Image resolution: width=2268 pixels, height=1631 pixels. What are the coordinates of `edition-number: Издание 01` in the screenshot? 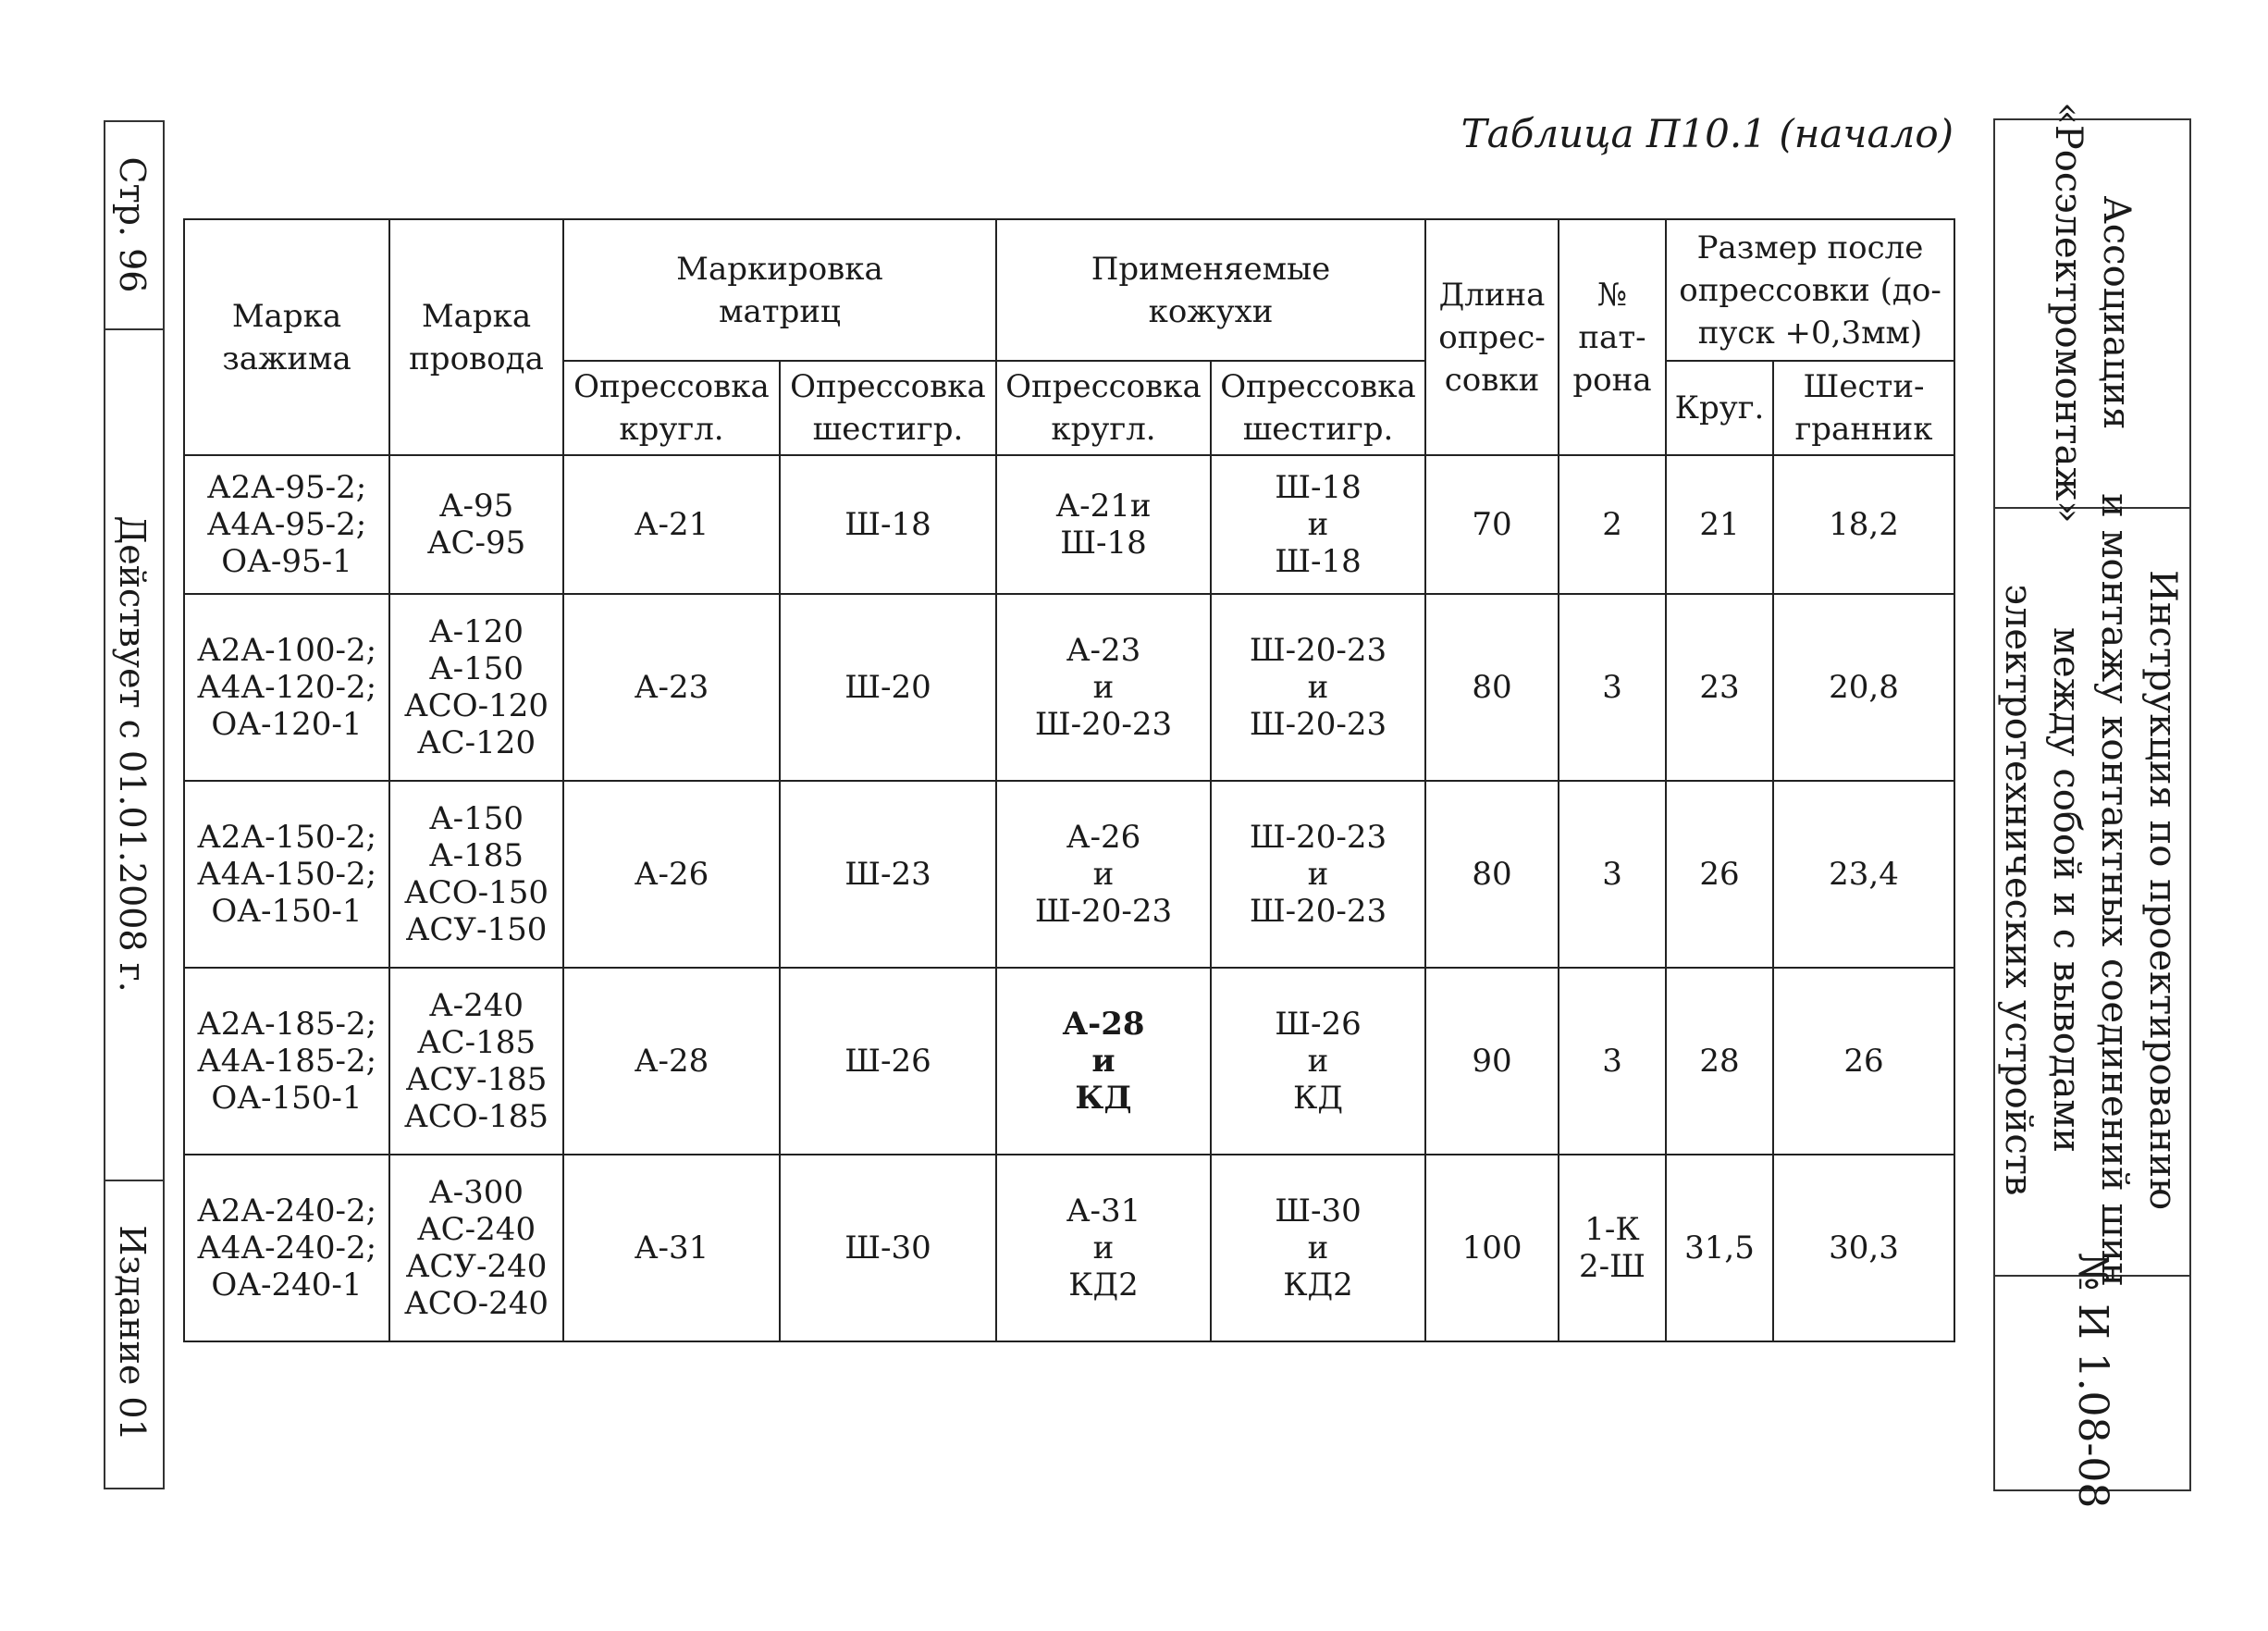 It's located at (132, 1333).